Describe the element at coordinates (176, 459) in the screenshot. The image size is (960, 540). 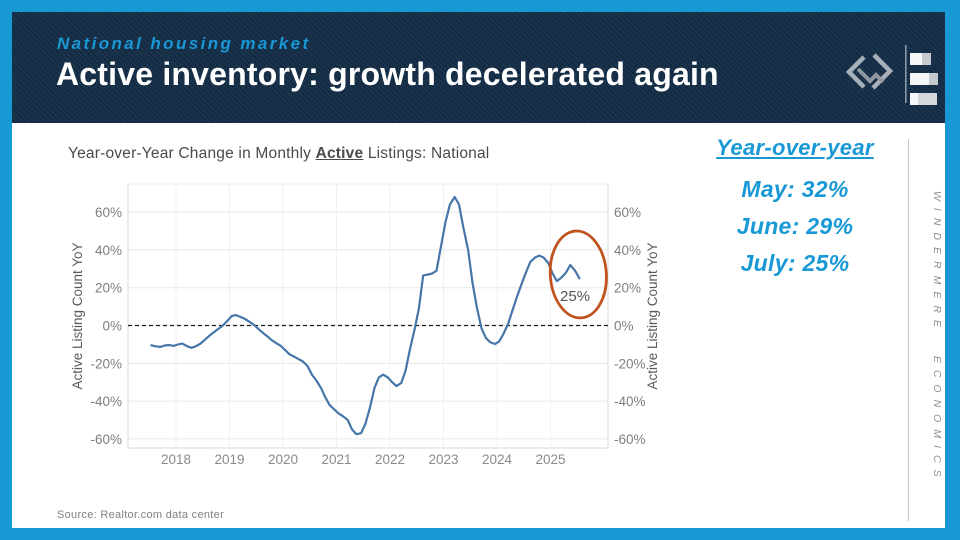
I see `x-tick-label: 2018` at that location.